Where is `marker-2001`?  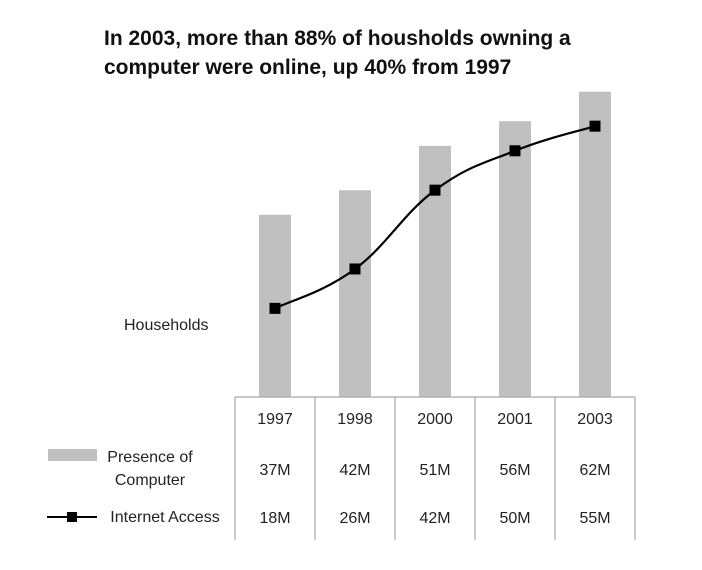
marker-2001 is located at coordinates (515, 151).